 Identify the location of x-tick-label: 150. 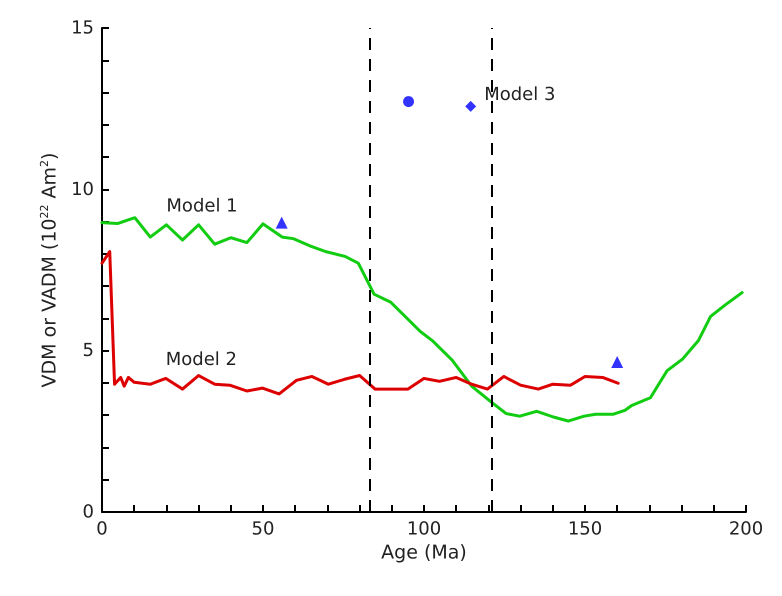
(585, 529).